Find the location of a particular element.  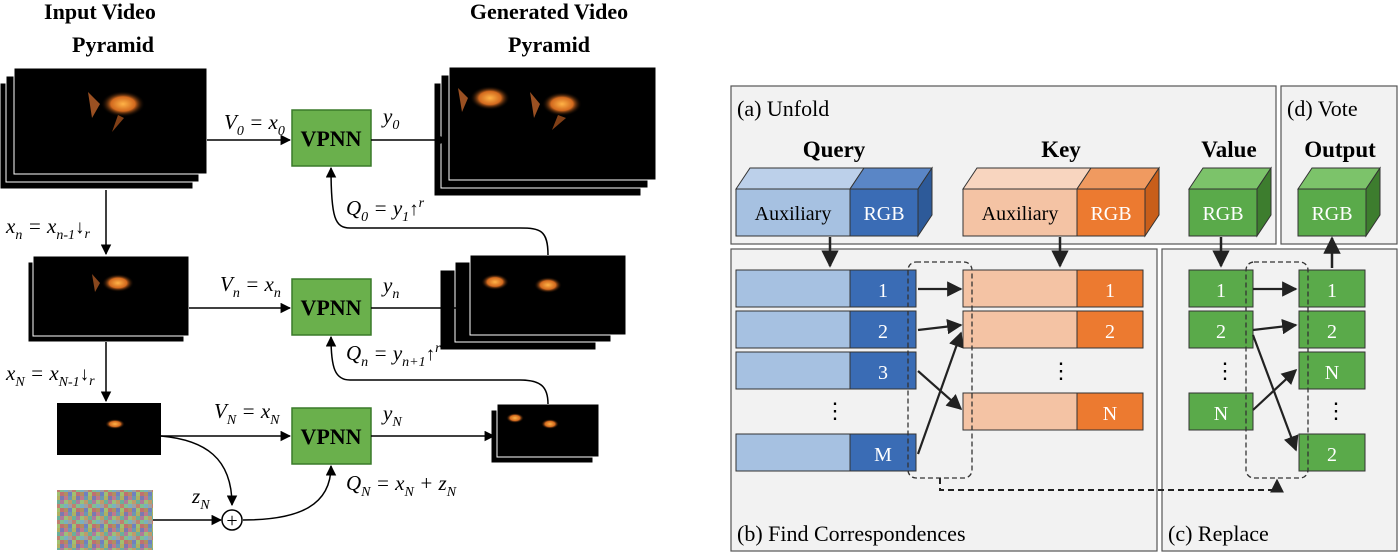

vpnn-box-N is located at coordinates (331, 436).